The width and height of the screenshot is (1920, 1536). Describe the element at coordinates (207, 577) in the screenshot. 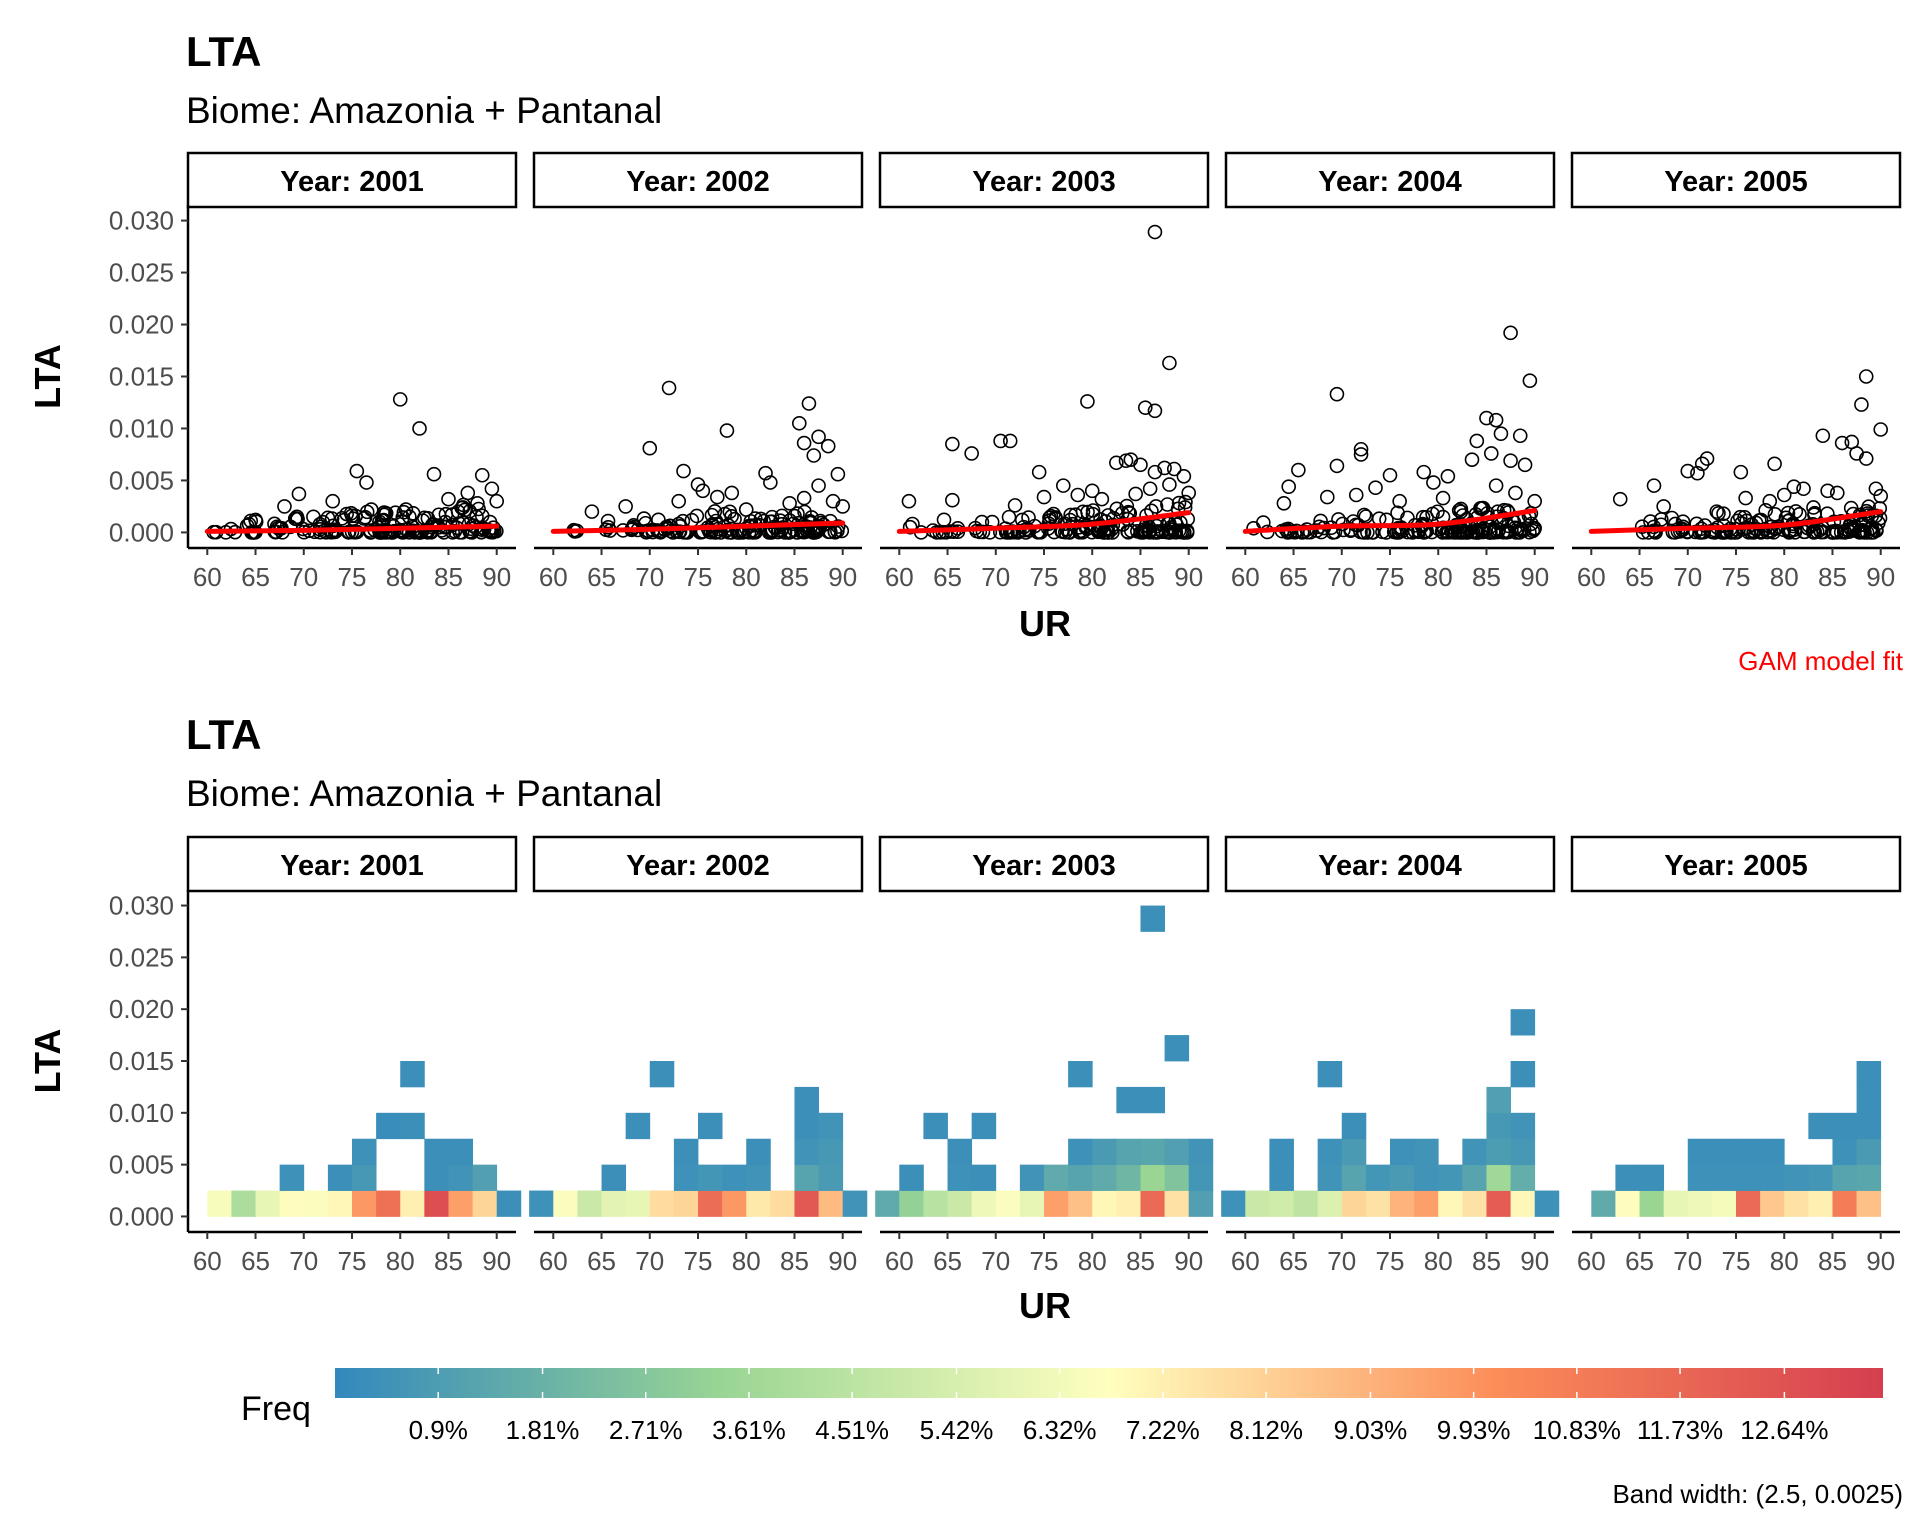

I see `x-tick-label: 60` at that location.